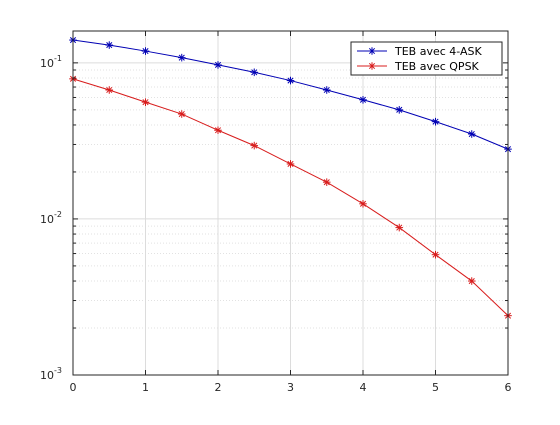  I want to click on y-tick-label: 10 -1, so click(51, 62).